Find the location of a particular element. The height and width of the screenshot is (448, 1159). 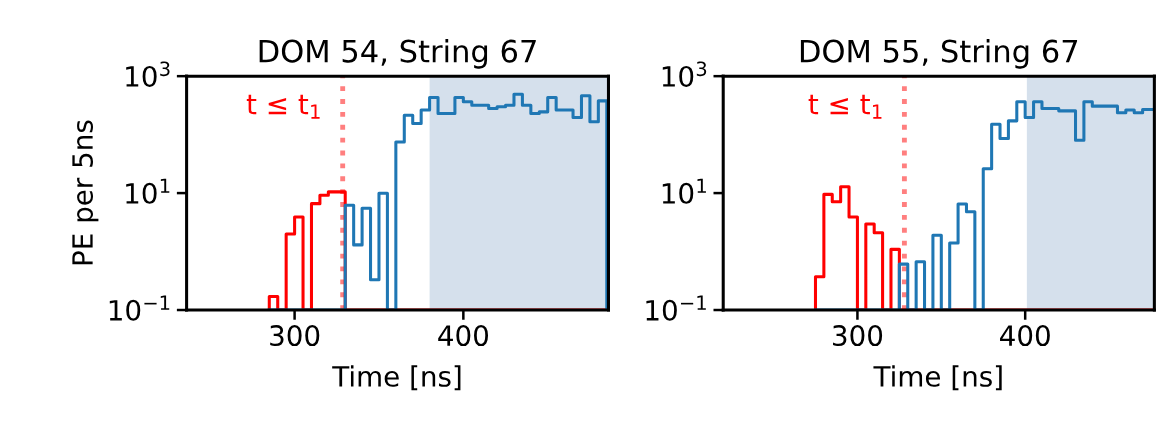

y-axis-title: PE per 5ns is located at coordinates (85, 192).